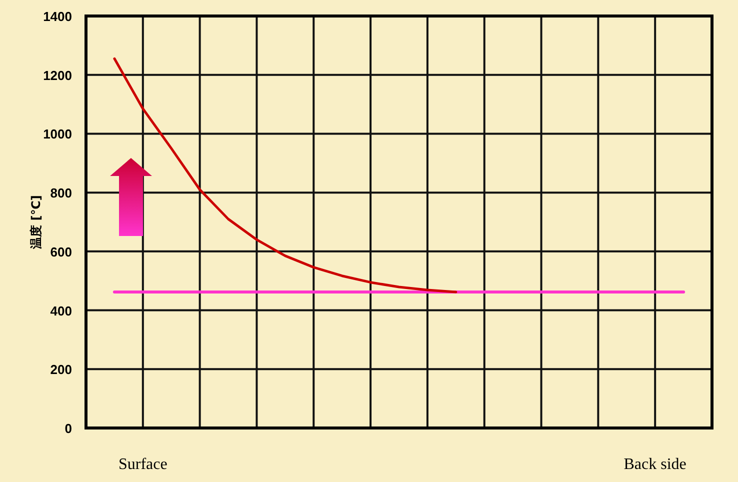 This screenshot has width=738, height=482. What do you see at coordinates (57, 134) in the screenshot?
I see `y-tick-label: 1000` at bounding box center [57, 134].